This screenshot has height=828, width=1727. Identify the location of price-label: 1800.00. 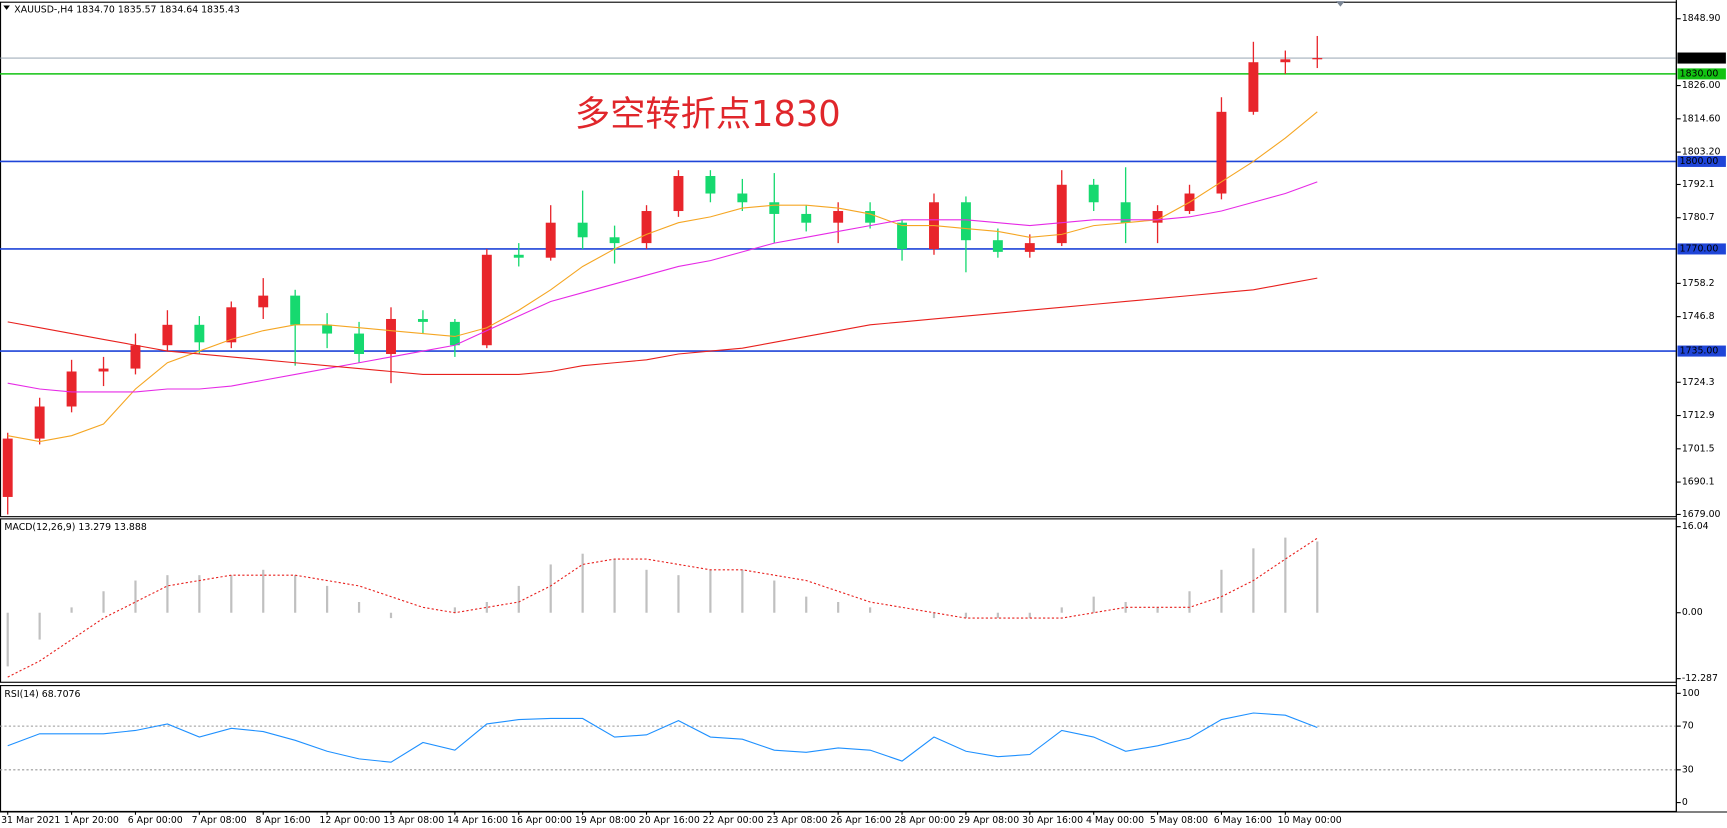
(1699, 161).